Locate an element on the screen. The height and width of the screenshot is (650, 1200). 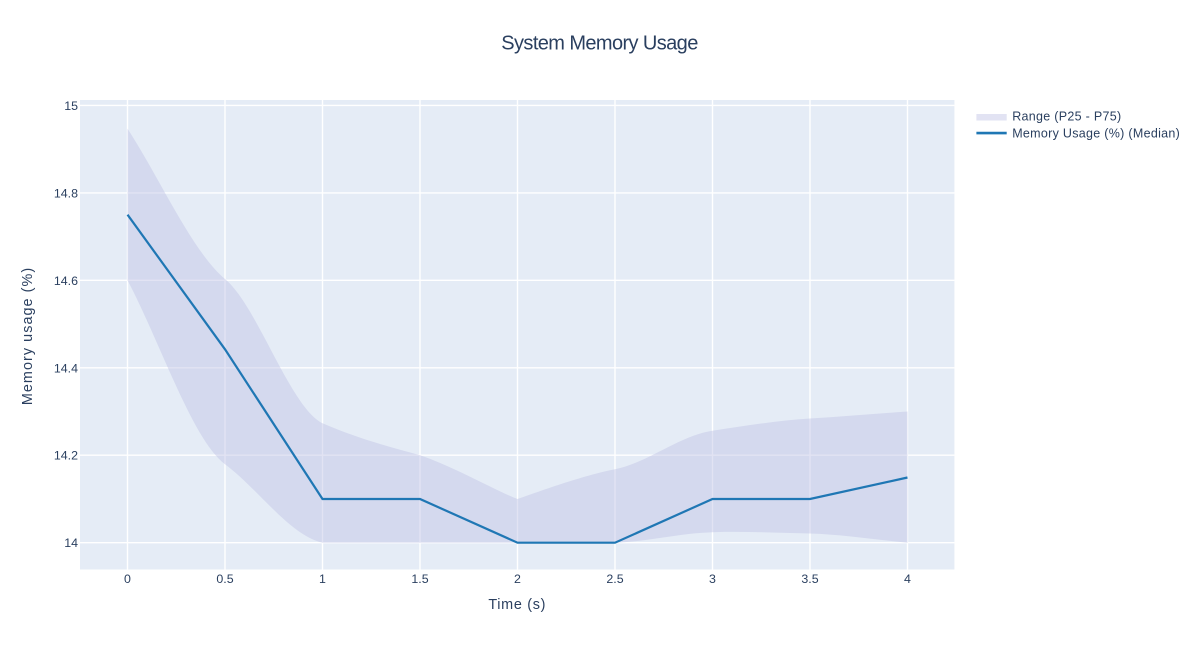
svg-text: 1.5 is located at coordinates (419, 579).